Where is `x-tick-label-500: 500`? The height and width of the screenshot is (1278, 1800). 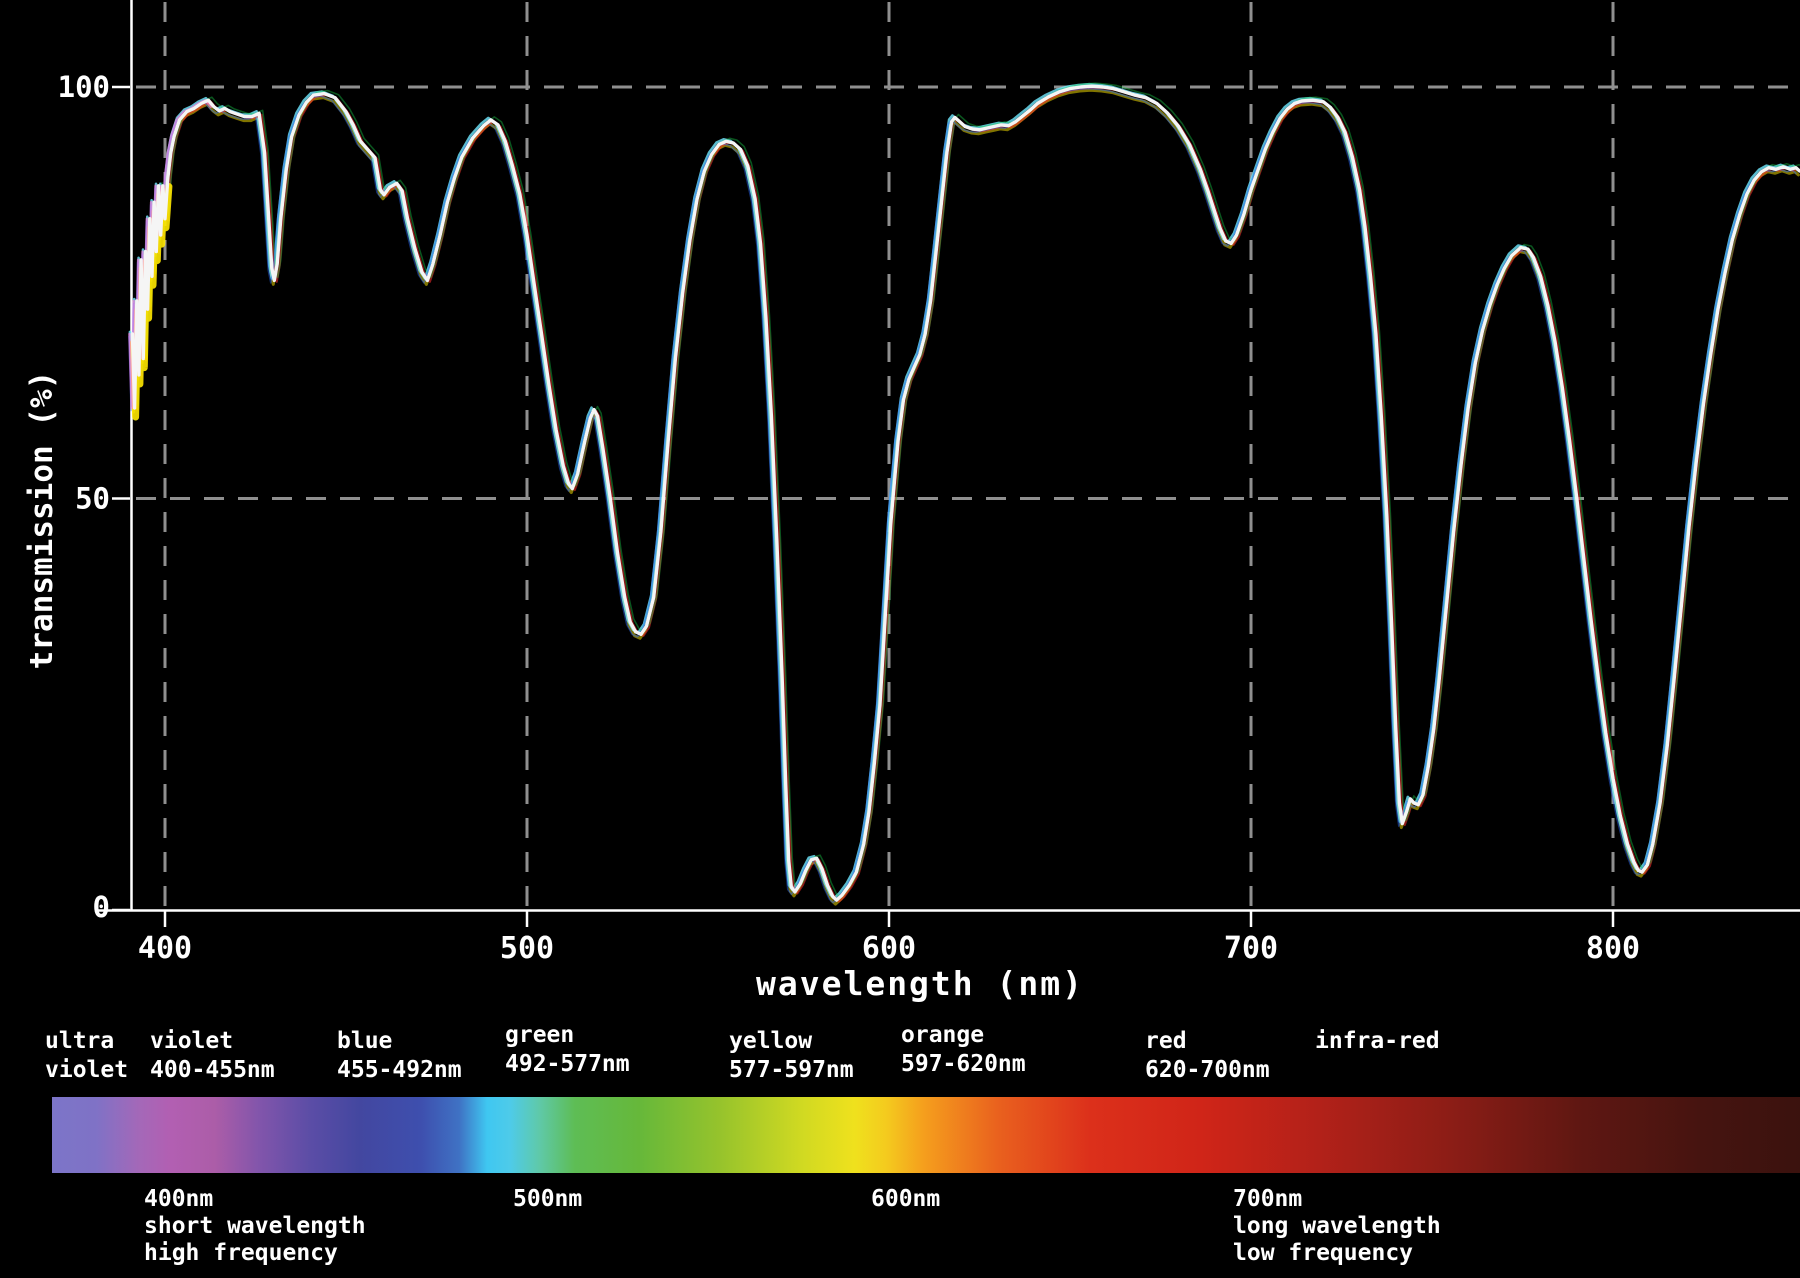
x-tick-label-500: 500 is located at coordinates (527, 948).